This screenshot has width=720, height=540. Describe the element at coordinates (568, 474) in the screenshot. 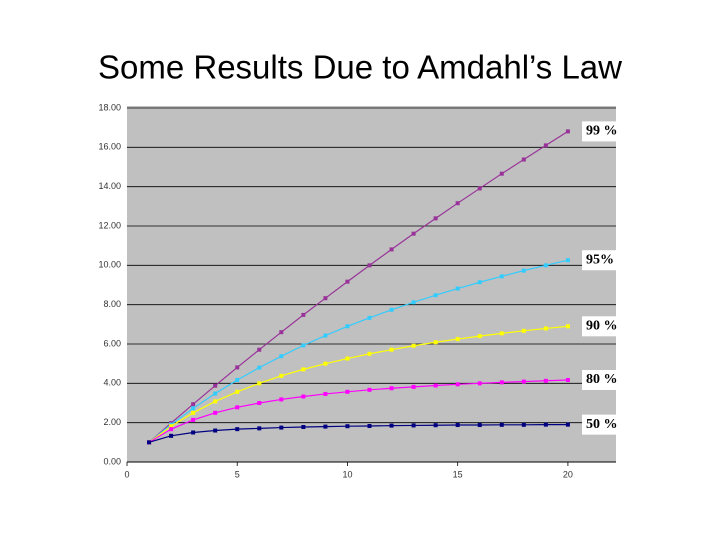

I see `x-tick-label: 20` at that location.